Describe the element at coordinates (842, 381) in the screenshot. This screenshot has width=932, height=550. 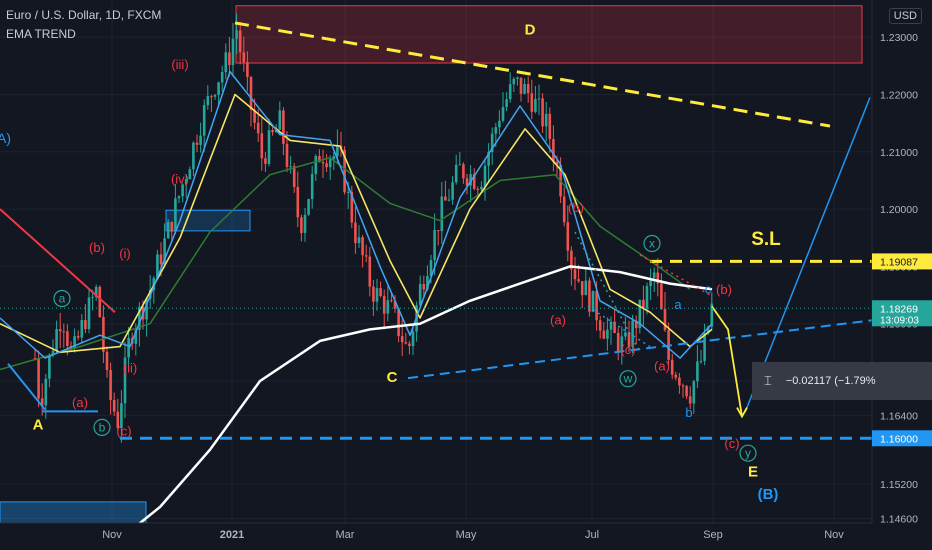
I see `measure-tooltip: ⌶ −0.02117 (−1.79%` at that location.